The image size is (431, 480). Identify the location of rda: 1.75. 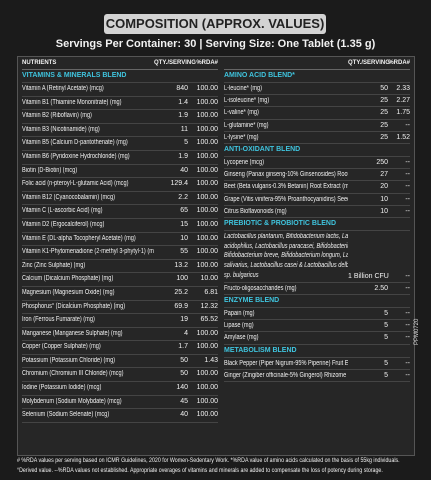
(403, 113).